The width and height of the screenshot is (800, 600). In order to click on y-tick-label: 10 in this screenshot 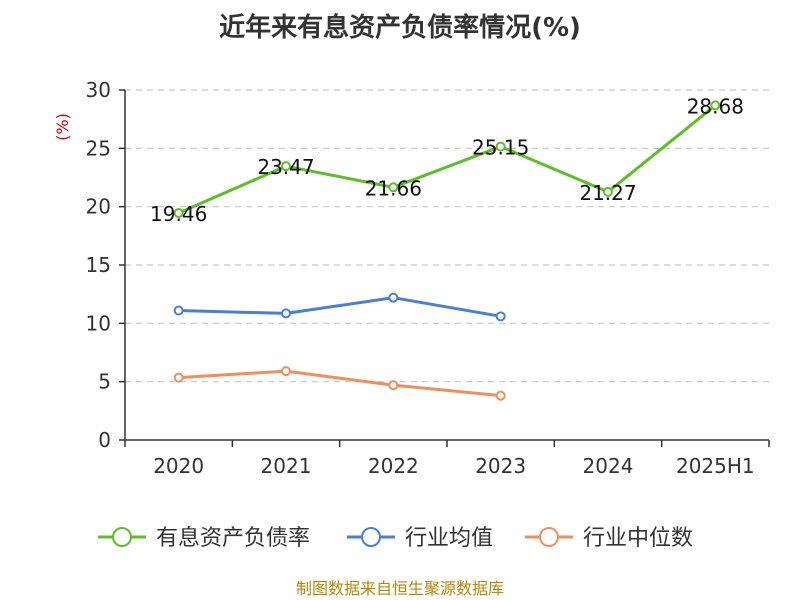, I will do `click(98, 323)`.